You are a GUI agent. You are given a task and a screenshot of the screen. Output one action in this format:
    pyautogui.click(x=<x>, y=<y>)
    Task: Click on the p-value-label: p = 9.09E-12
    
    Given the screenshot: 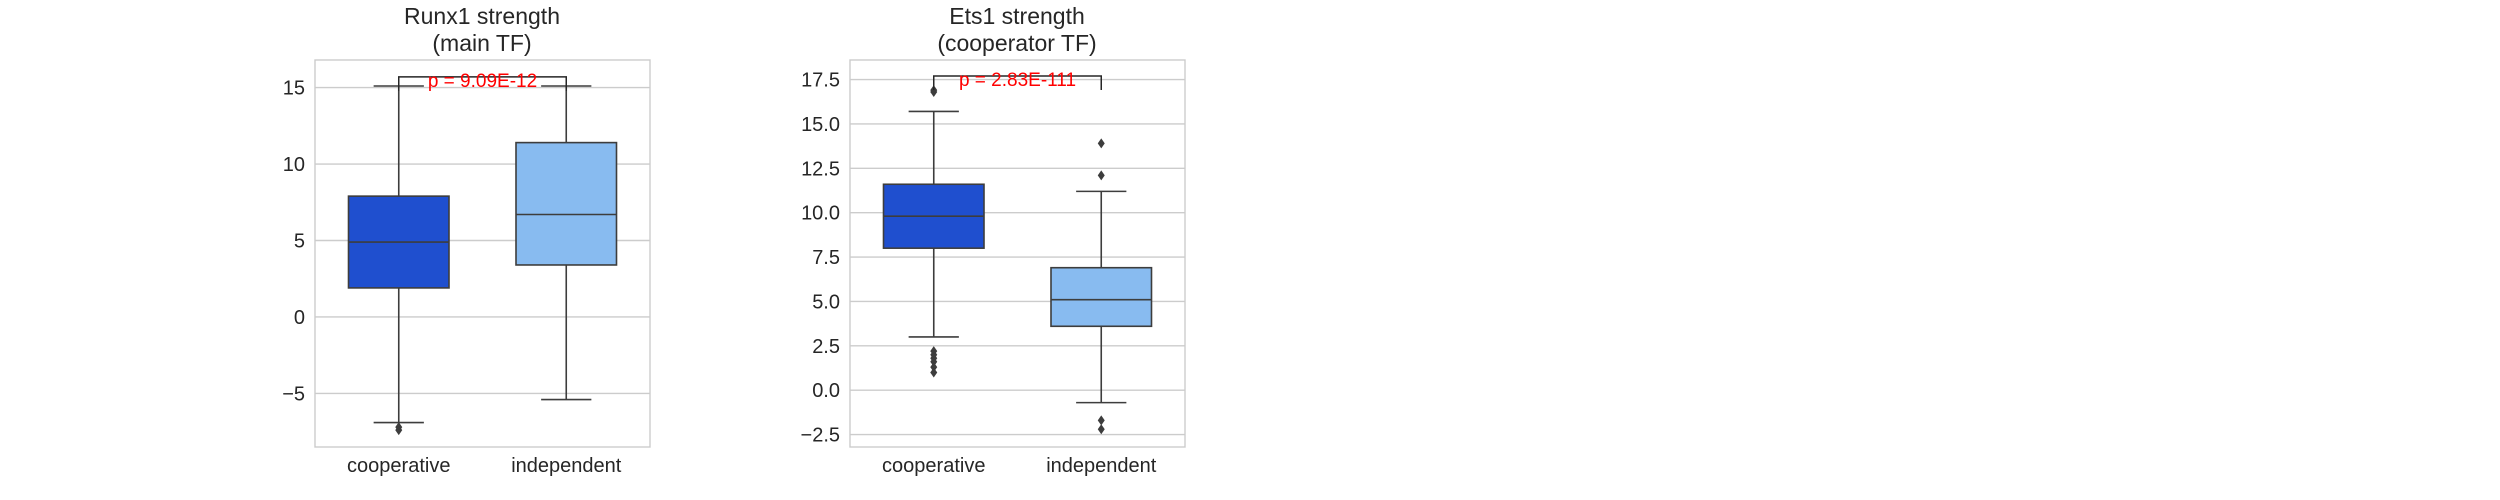 What is the action you would take?
    pyautogui.click(x=482, y=81)
    